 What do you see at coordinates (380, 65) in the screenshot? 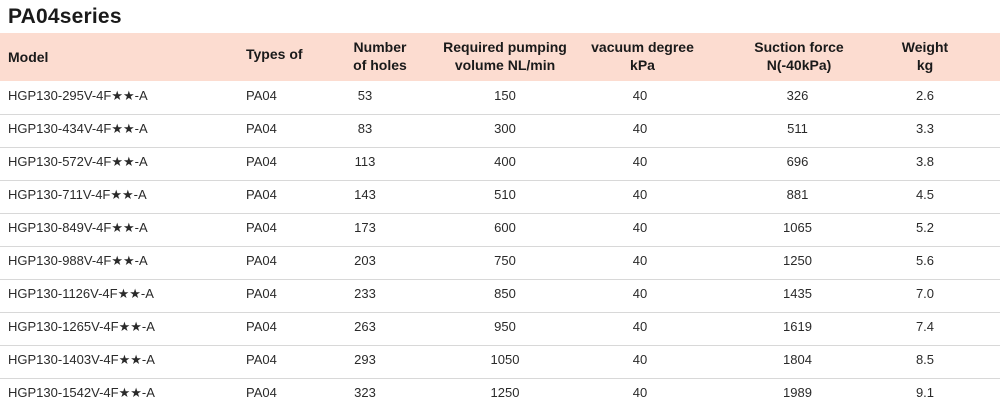
I see `header-holes-line2: of holes` at bounding box center [380, 65].